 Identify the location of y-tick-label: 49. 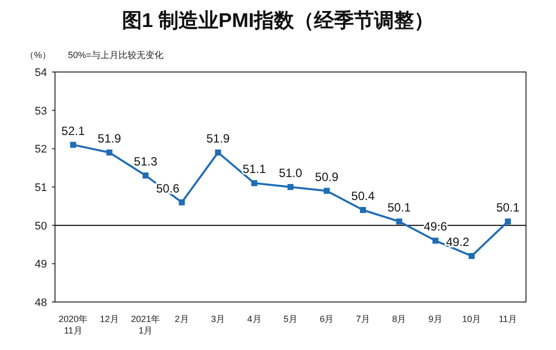
(40, 264).